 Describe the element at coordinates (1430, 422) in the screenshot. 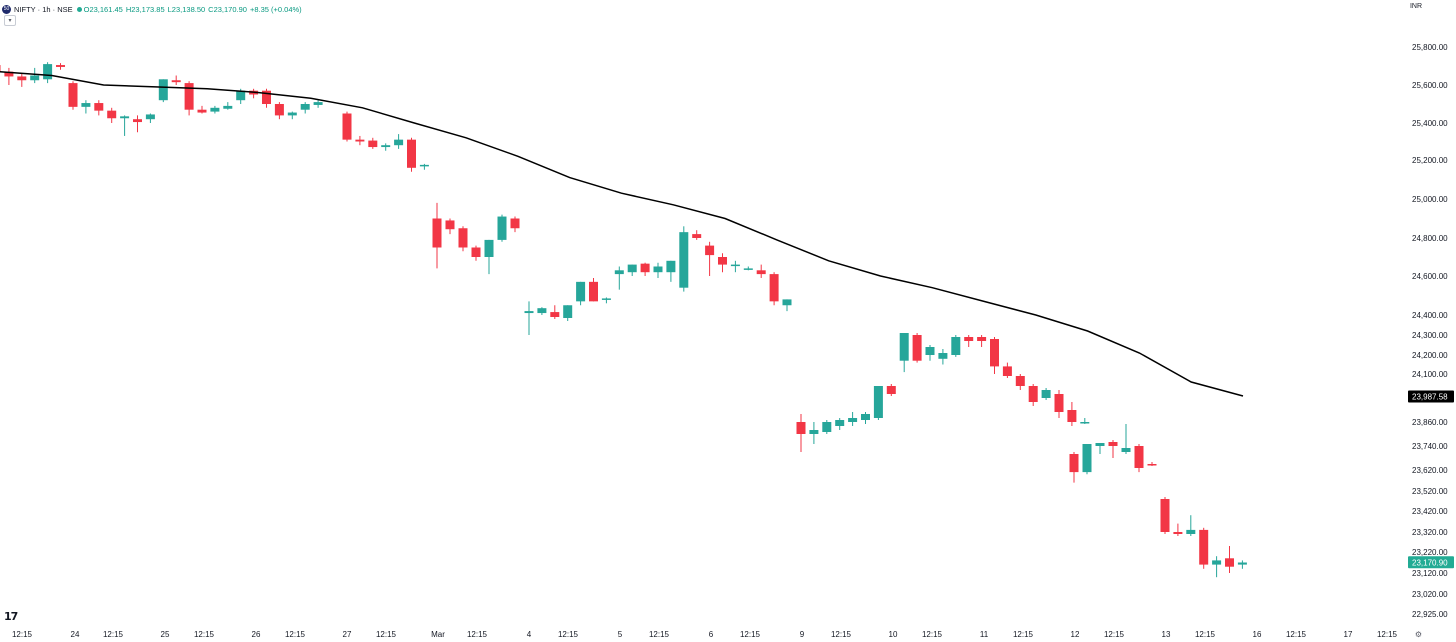

I see `y-axis-tick-label: 23,860.00` at that location.